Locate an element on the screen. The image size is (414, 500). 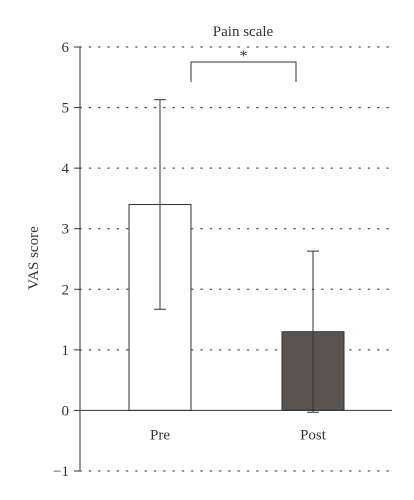
x-axis-categories: Pre Post is located at coordinates (238, 435).